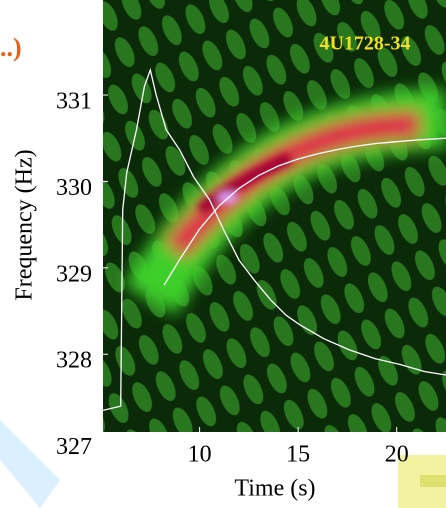 Image resolution: width=446 pixels, height=508 pixels. What do you see at coordinates (74, 102) in the screenshot?
I see `y-tick-label: 331` at bounding box center [74, 102].